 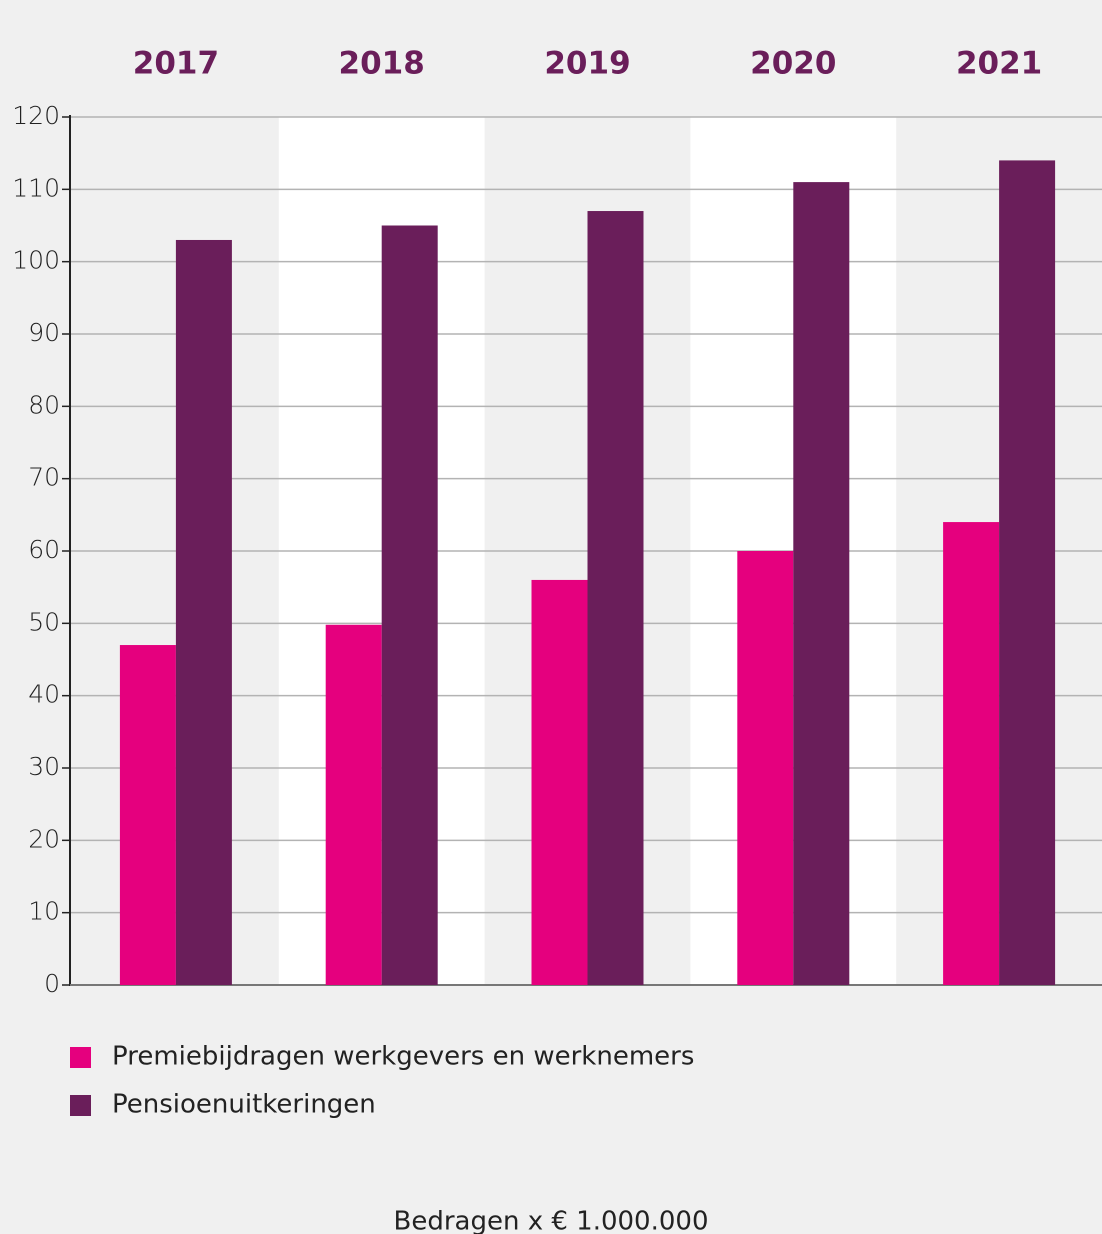 I want to click on x-category-label: 2020, so click(x=793, y=64).